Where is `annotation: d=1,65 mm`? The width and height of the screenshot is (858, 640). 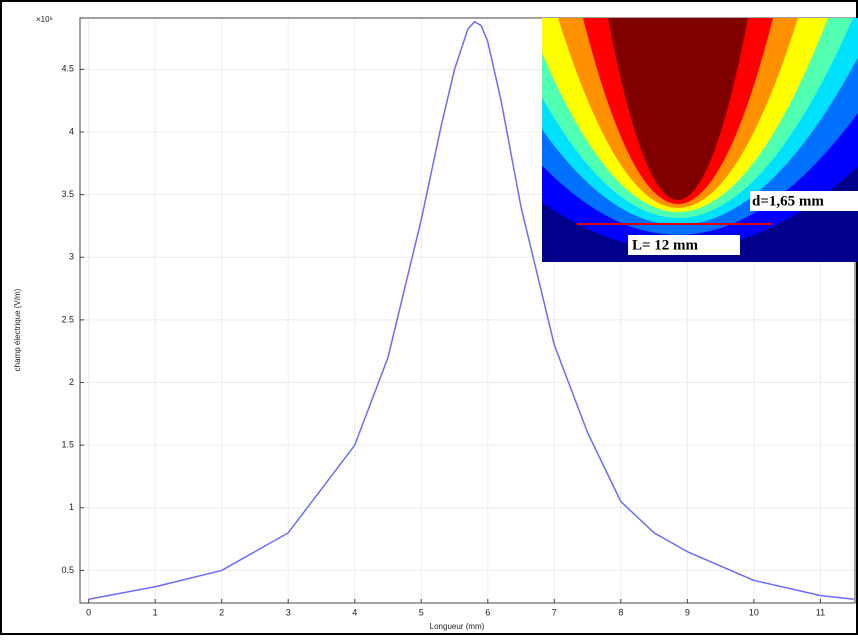
annotation: d=1,65 mm is located at coordinates (788, 201).